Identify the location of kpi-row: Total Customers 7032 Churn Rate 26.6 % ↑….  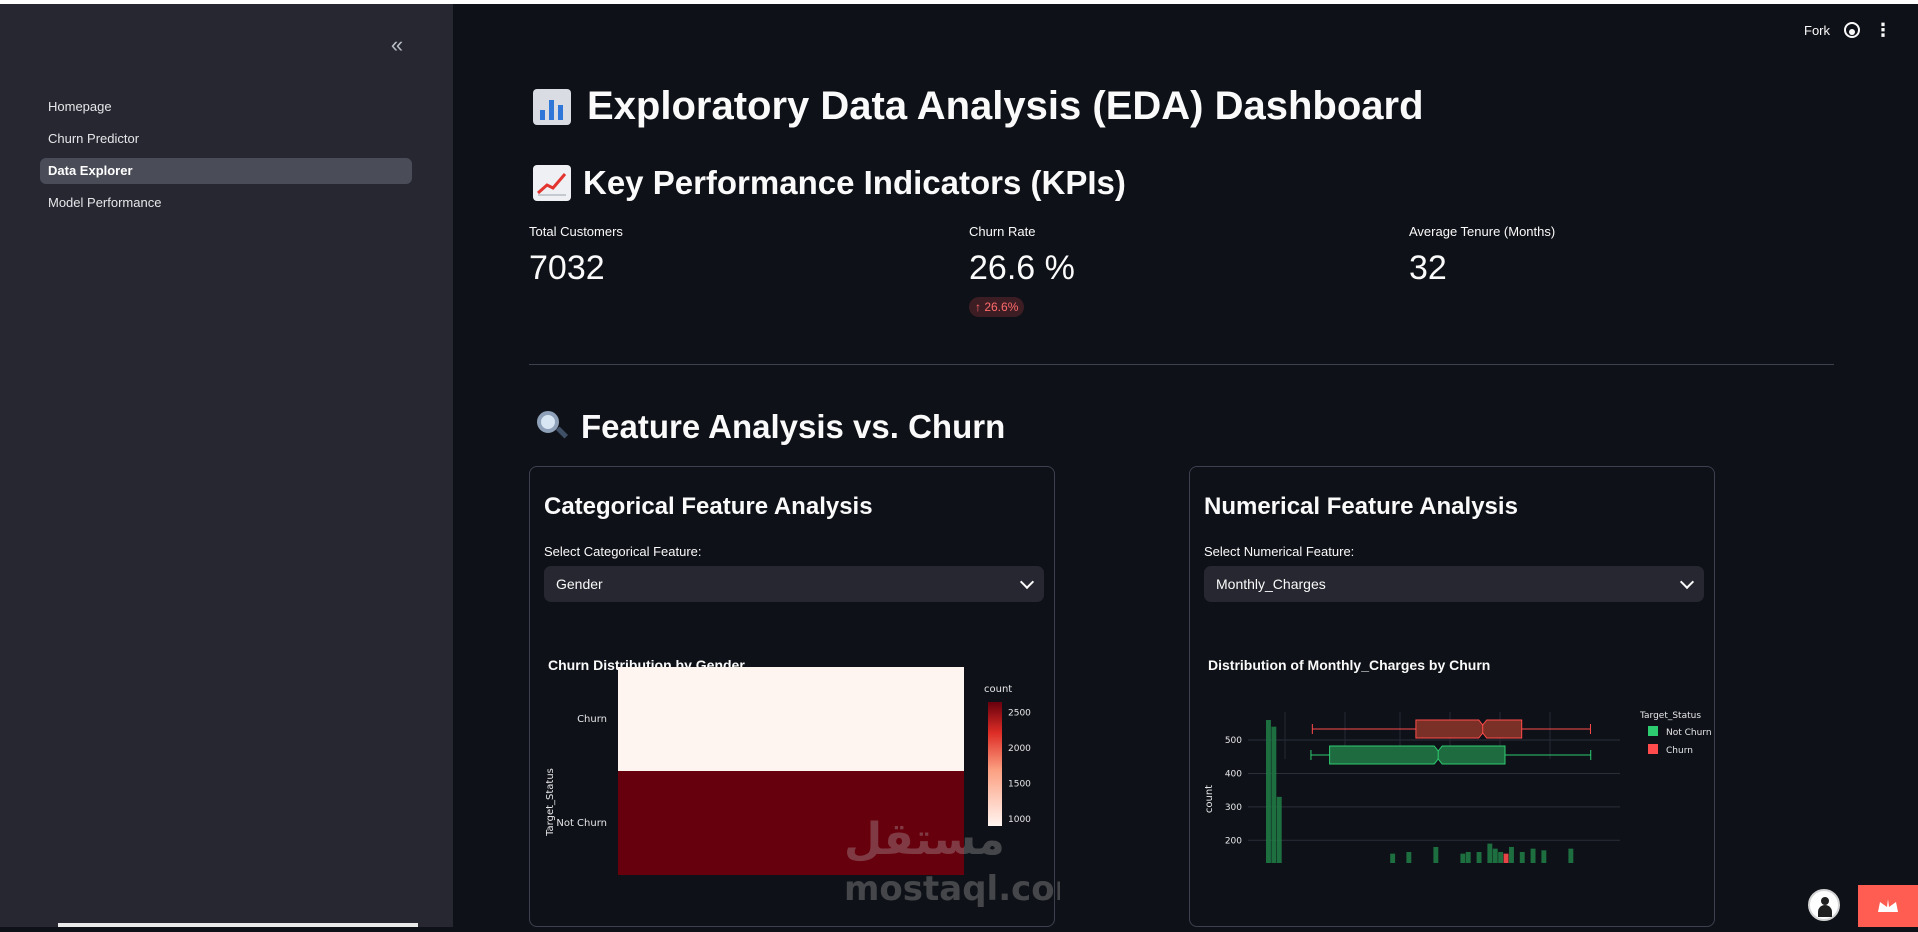
(1189, 270).